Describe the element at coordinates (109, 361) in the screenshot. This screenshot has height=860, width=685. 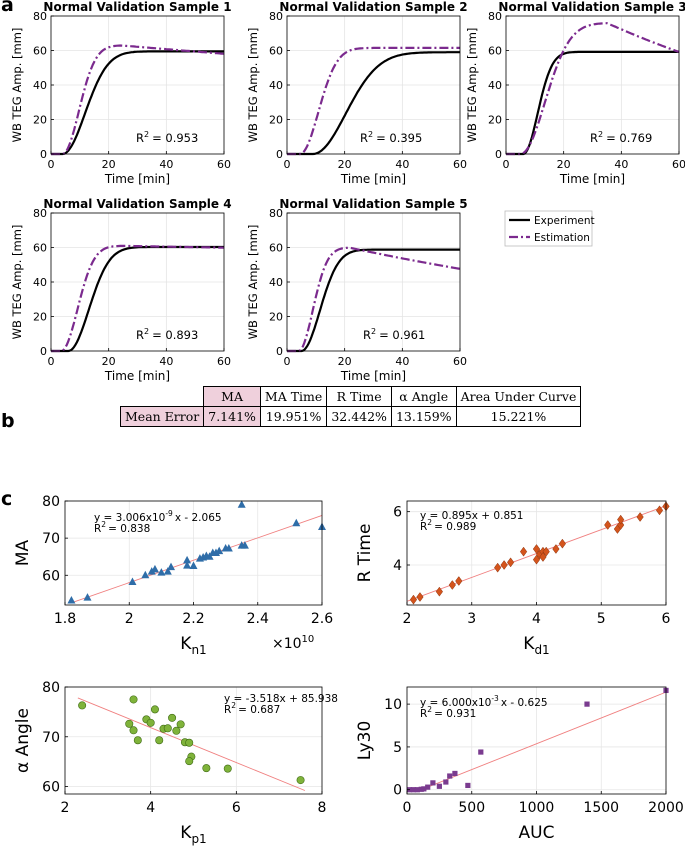
I see `x-tick-label: 20` at that location.